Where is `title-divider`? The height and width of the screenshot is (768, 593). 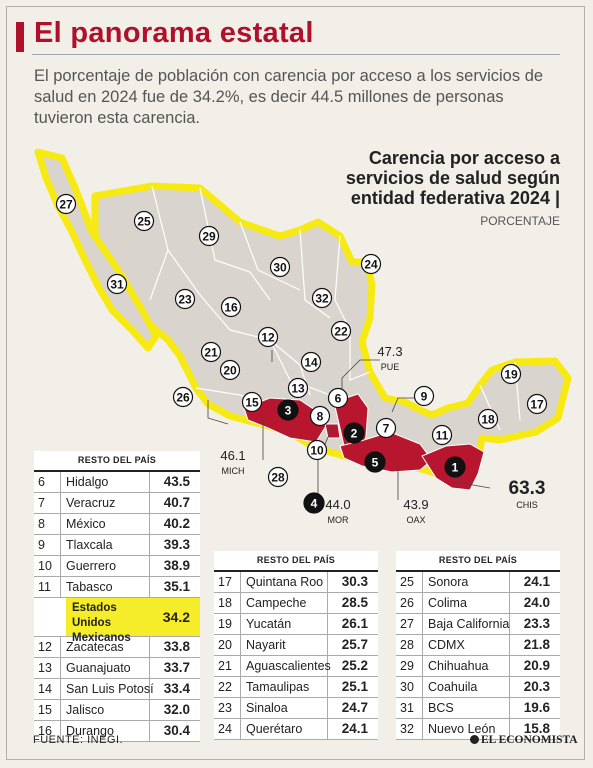 title-divider is located at coordinates (296, 54).